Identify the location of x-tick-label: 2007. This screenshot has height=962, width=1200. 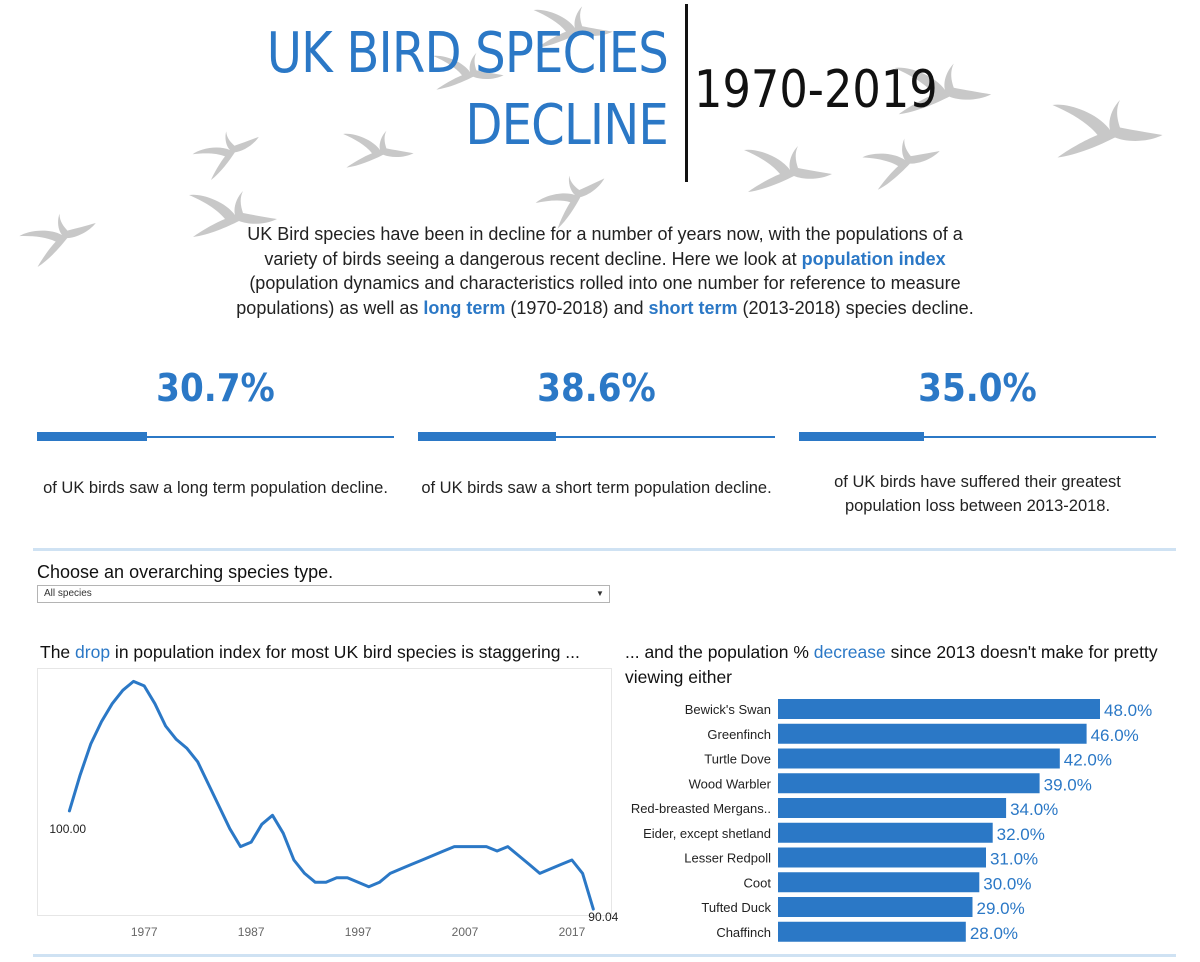
(465, 932).